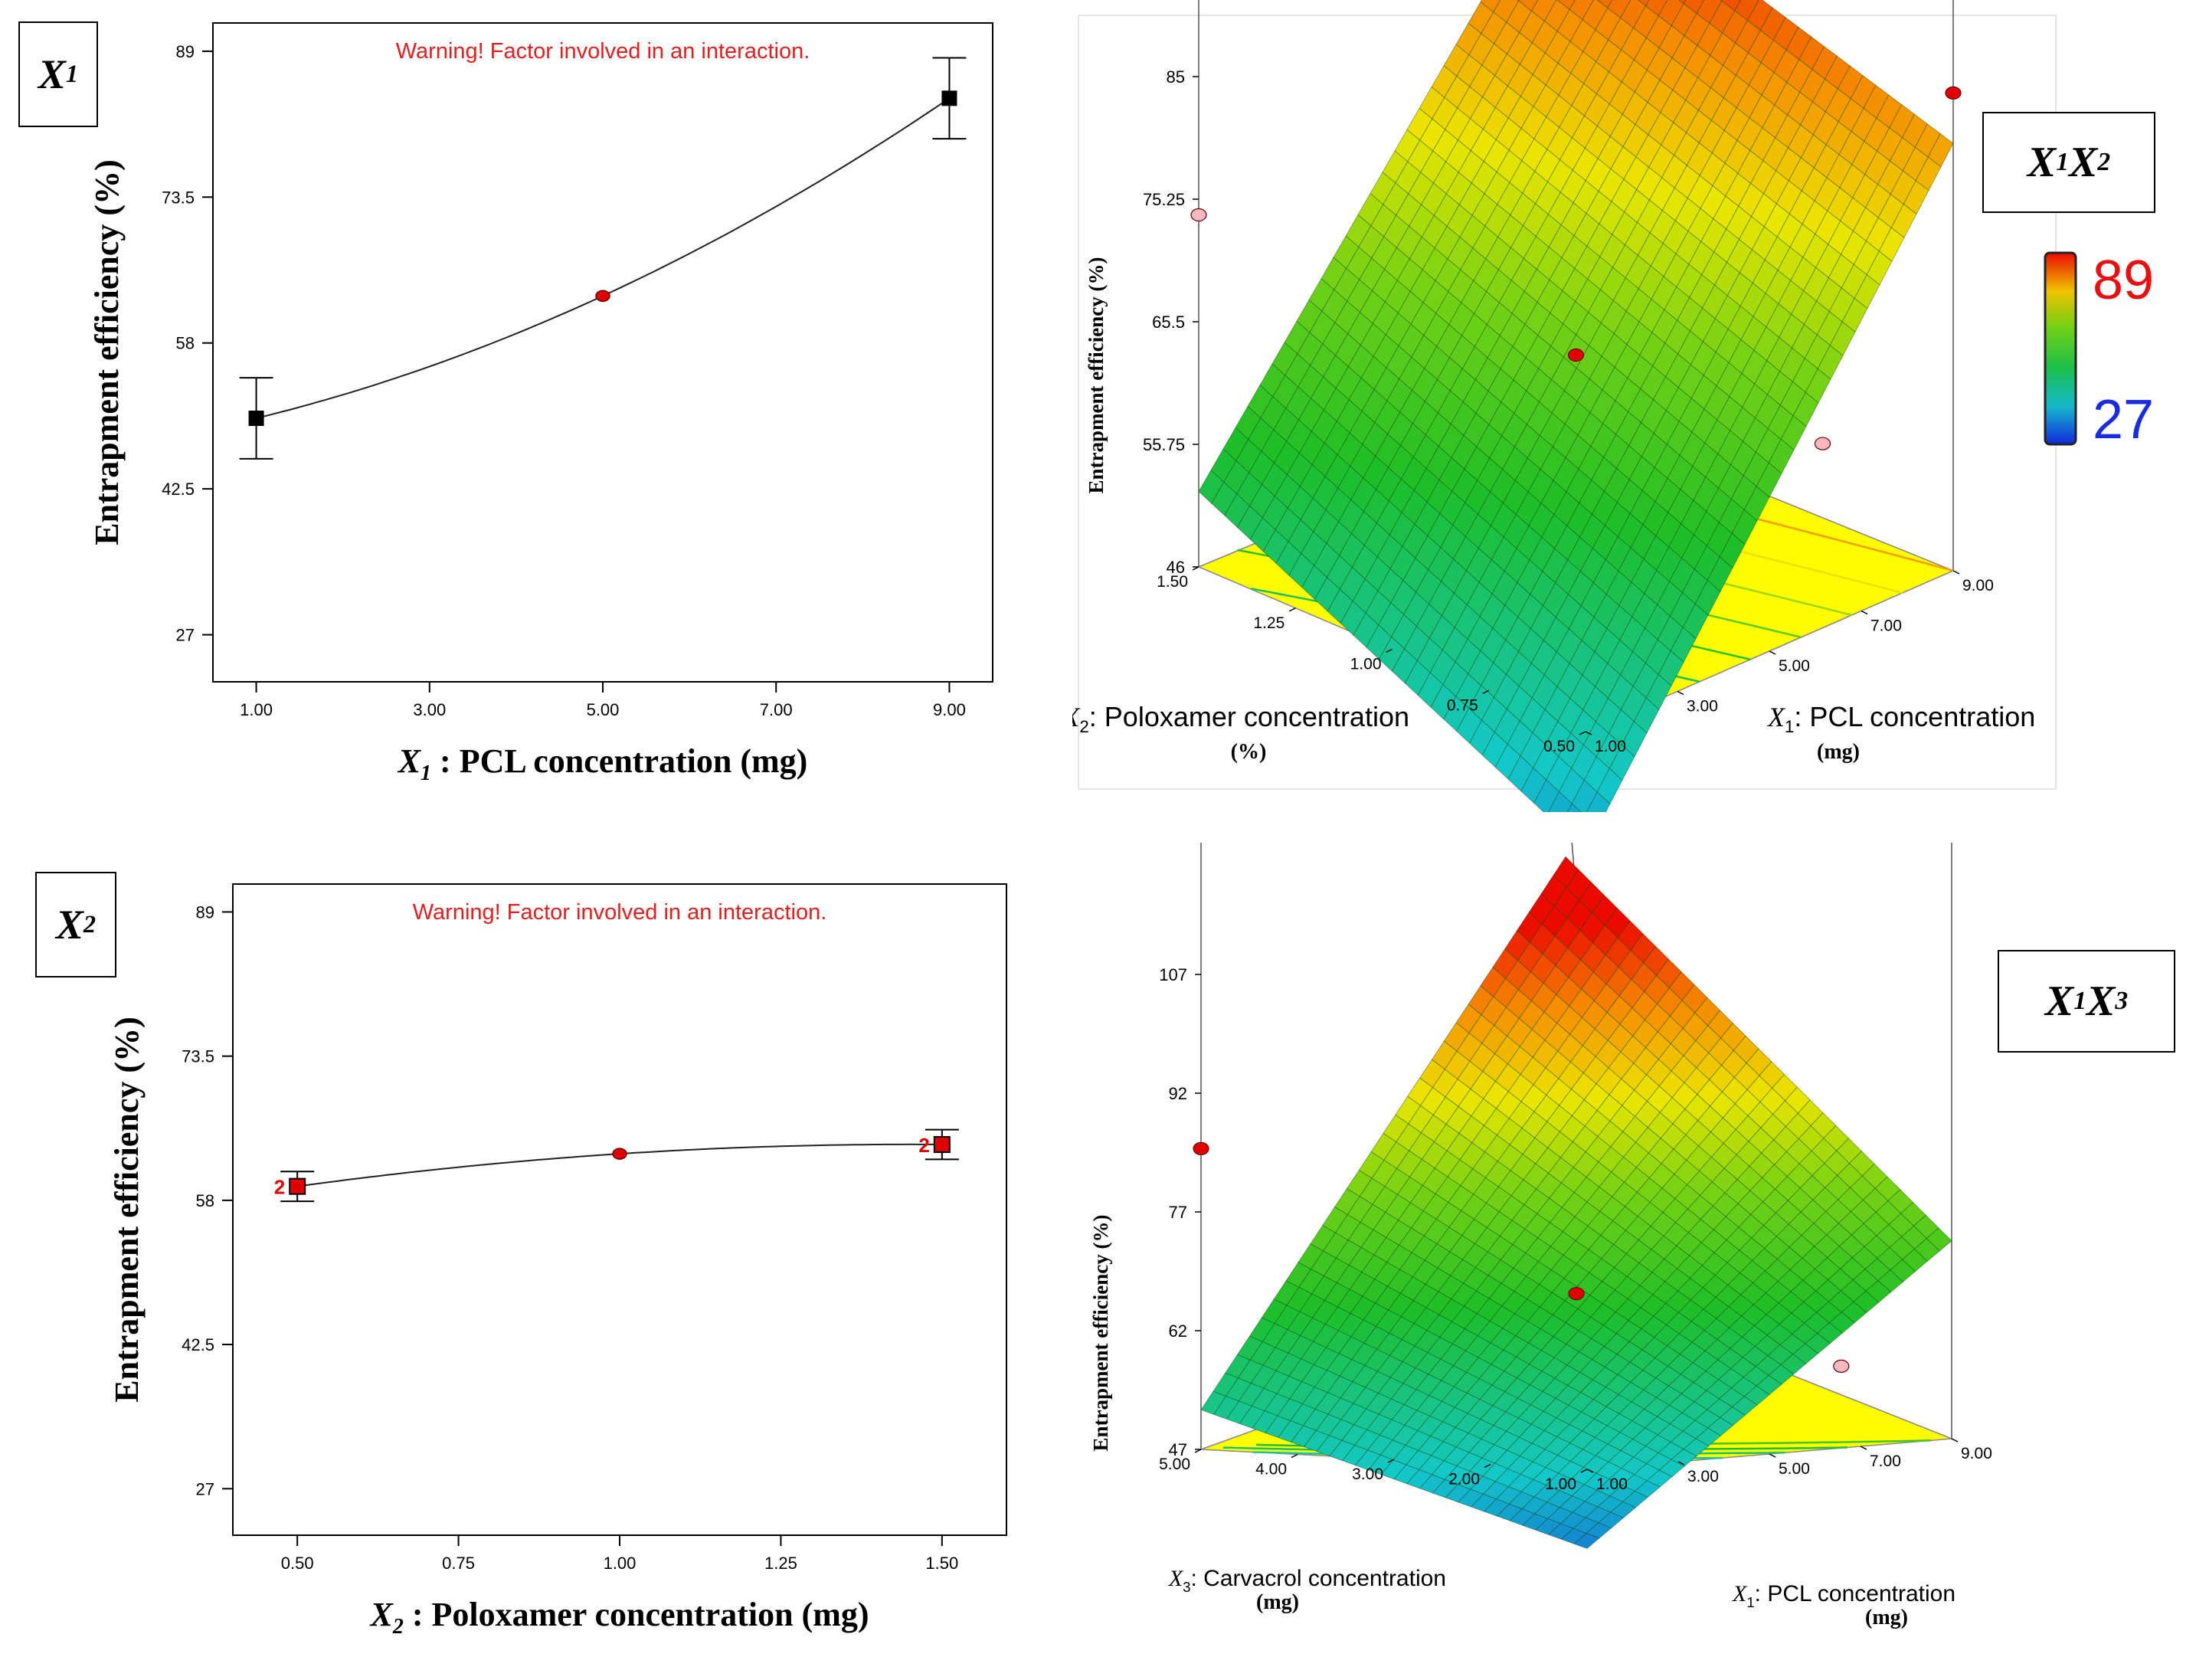 This screenshot has height=1680, width=2196. I want to click on x1x3-right-tick-label: 9.00, so click(1976, 1453).